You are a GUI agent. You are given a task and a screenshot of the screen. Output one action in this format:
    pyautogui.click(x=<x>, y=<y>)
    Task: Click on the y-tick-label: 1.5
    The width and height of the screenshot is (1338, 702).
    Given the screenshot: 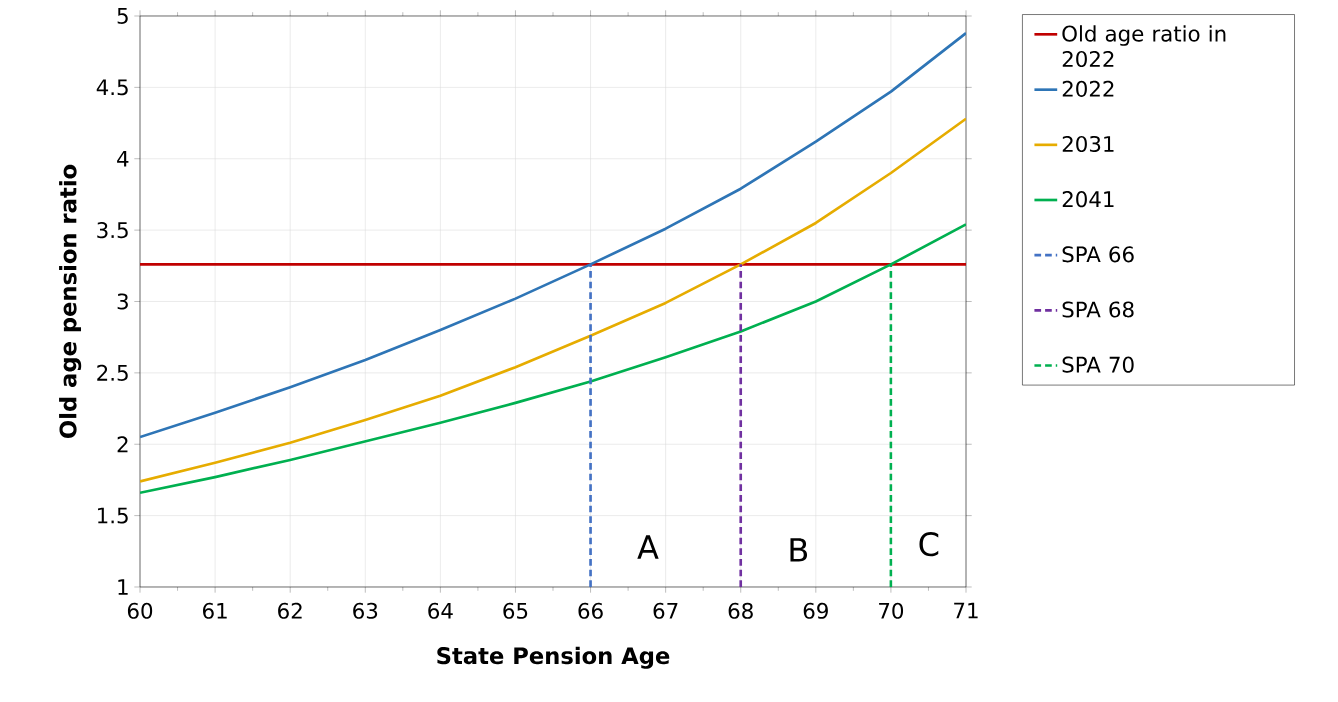 What is the action you would take?
    pyautogui.click(x=113, y=515)
    